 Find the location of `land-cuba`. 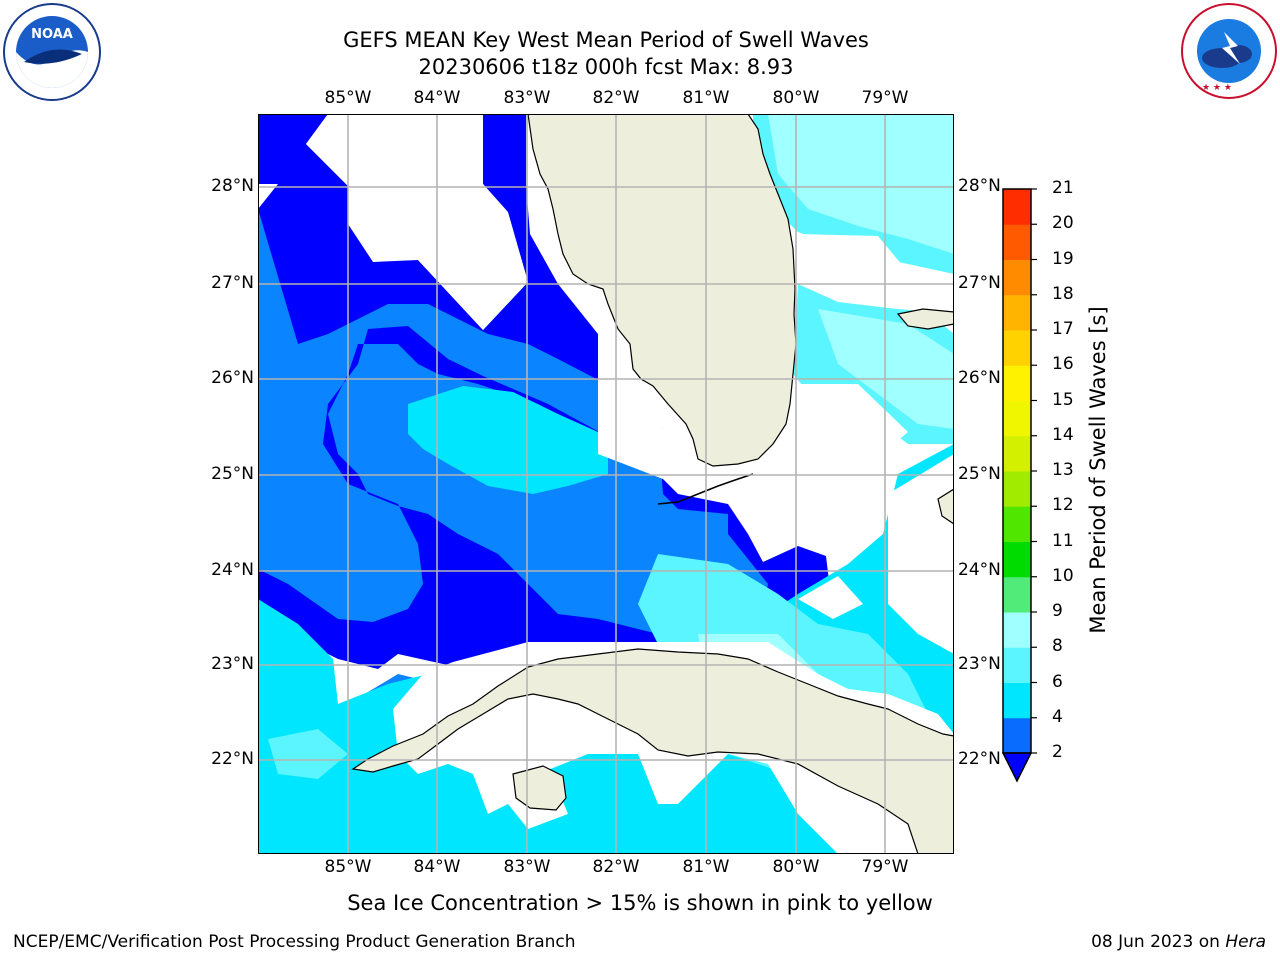

land-cuba is located at coordinates (652, 751).